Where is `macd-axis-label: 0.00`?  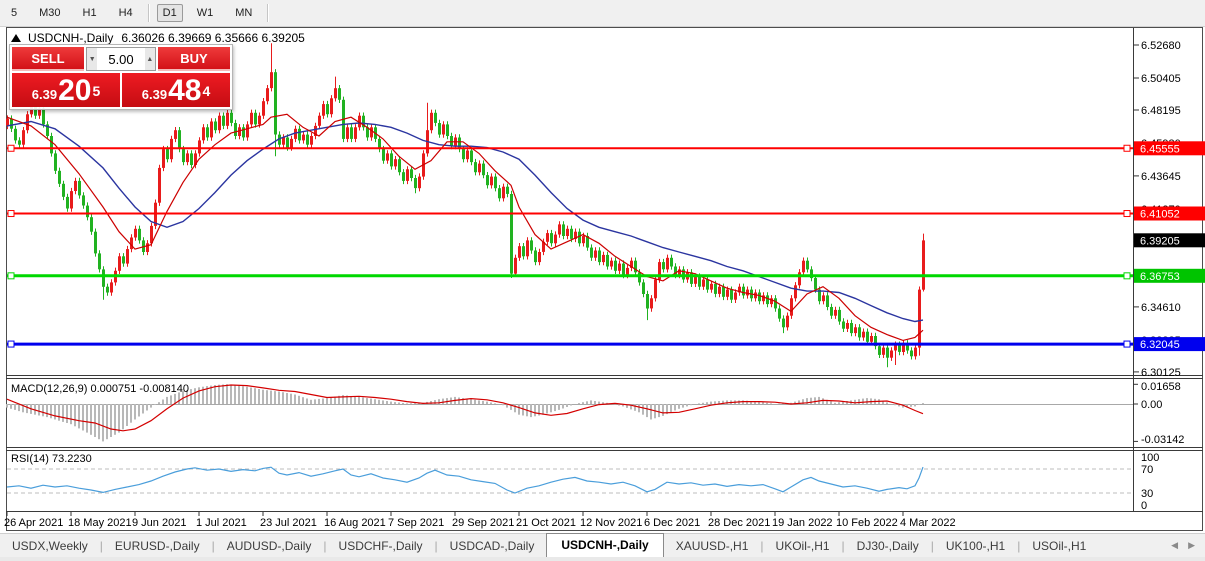
macd-axis-label: 0.00 is located at coordinates (1151, 405).